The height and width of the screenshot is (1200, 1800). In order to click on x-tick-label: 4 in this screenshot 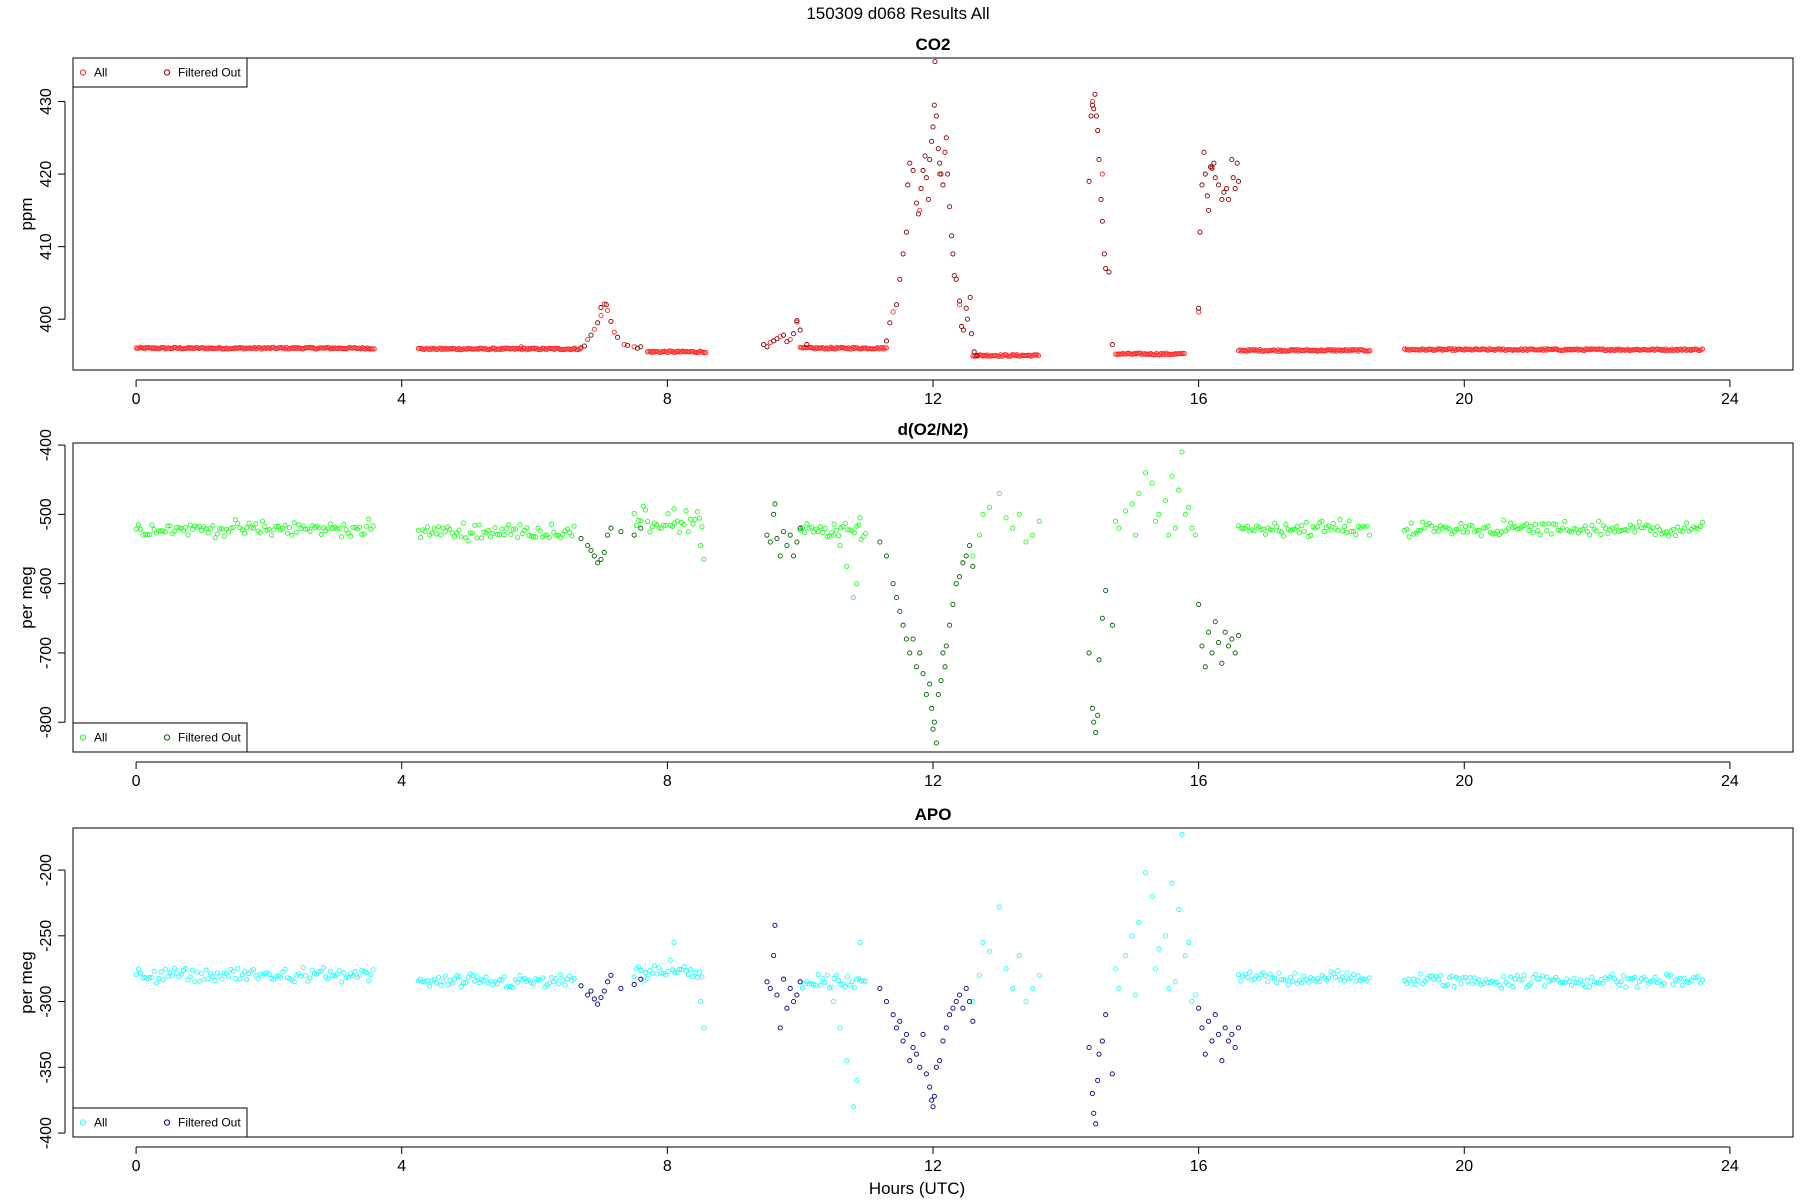, I will do `click(401, 399)`.